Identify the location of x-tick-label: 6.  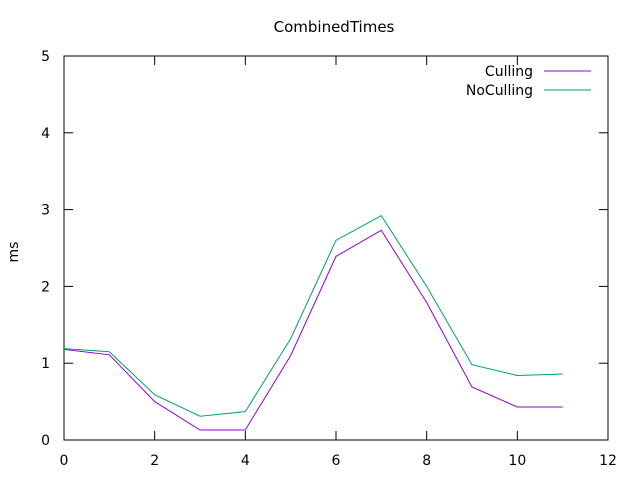
(336, 461).